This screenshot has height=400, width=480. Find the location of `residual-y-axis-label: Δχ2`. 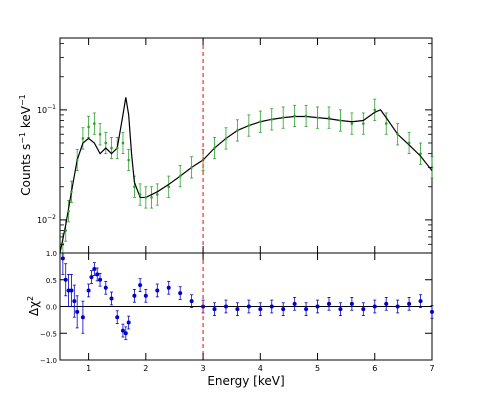

residual-y-axis-label: Δχ2 is located at coordinates (33, 306).